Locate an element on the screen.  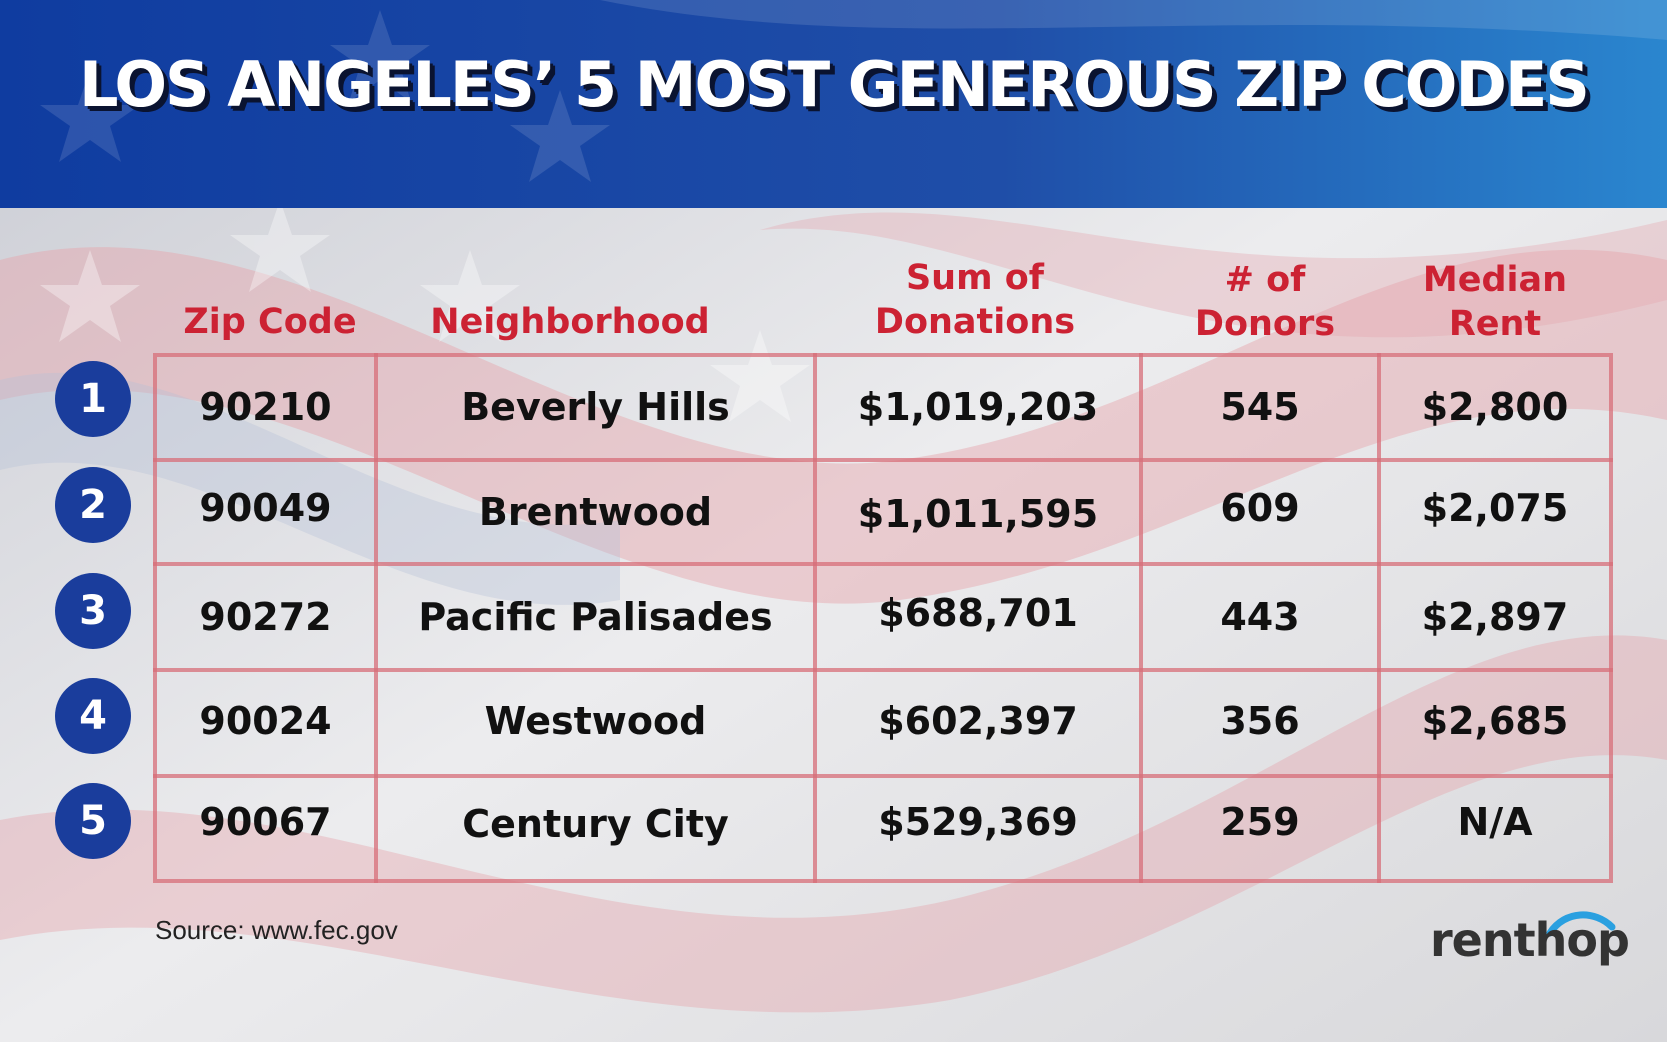
header-sum-of-donations: Sum of Donations is located at coordinates (975, 300).